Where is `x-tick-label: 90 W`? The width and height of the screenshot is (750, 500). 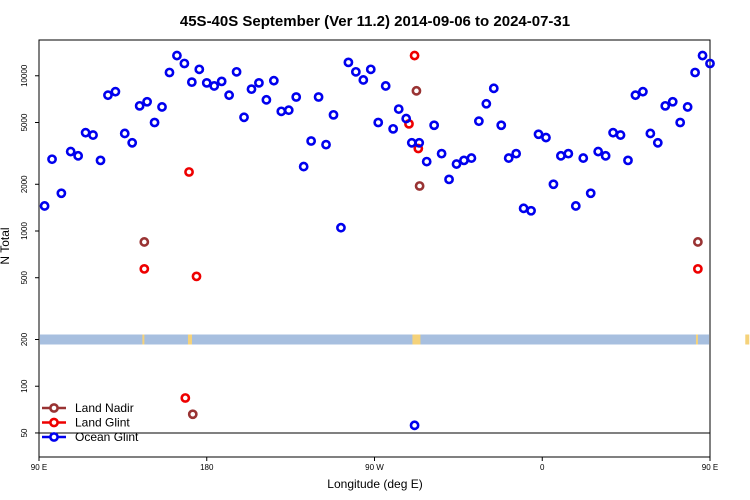
x-tick-label: 90 W is located at coordinates (374, 467).